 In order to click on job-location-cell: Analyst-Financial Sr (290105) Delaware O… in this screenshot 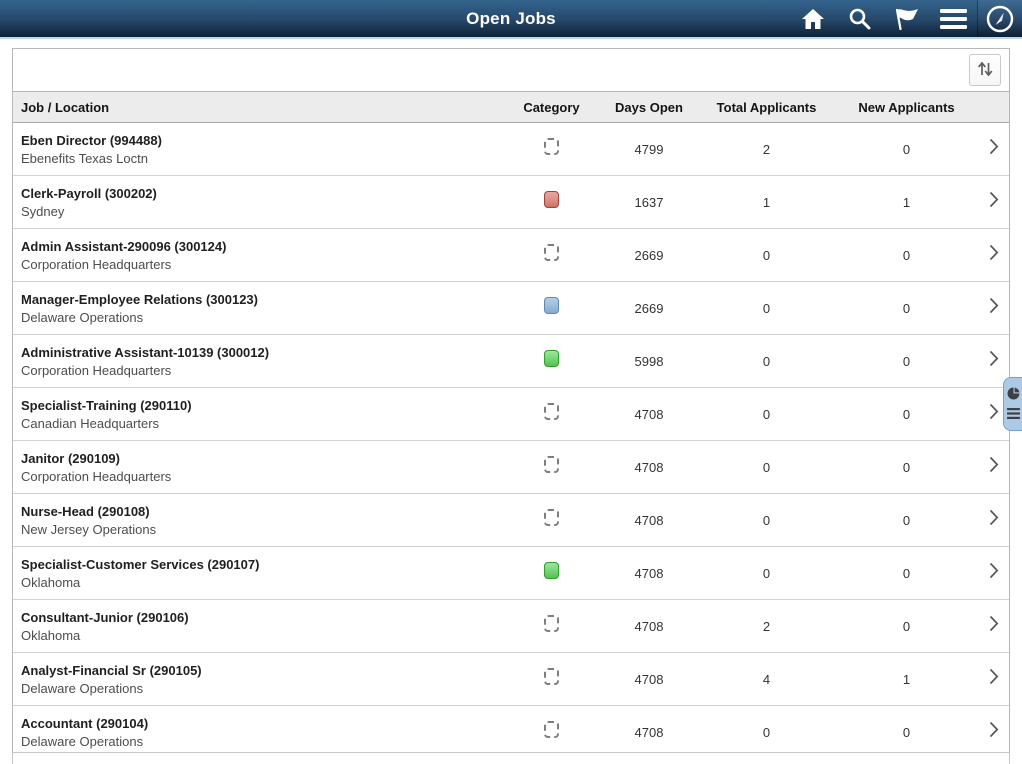, I will do `click(258, 679)`.